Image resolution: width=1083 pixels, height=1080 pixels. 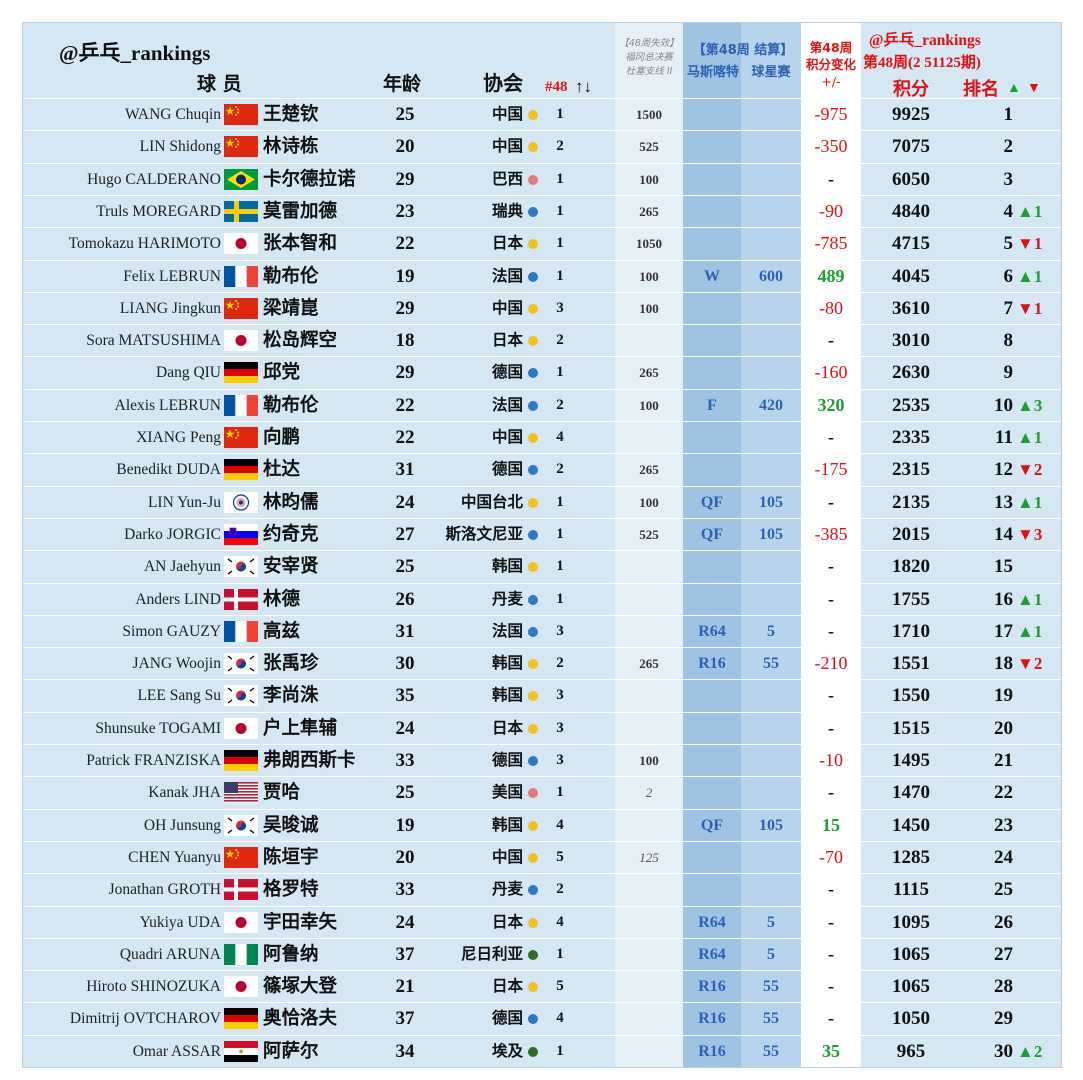 I want to click on world-rank: 12, so click(x=1003, y=470).